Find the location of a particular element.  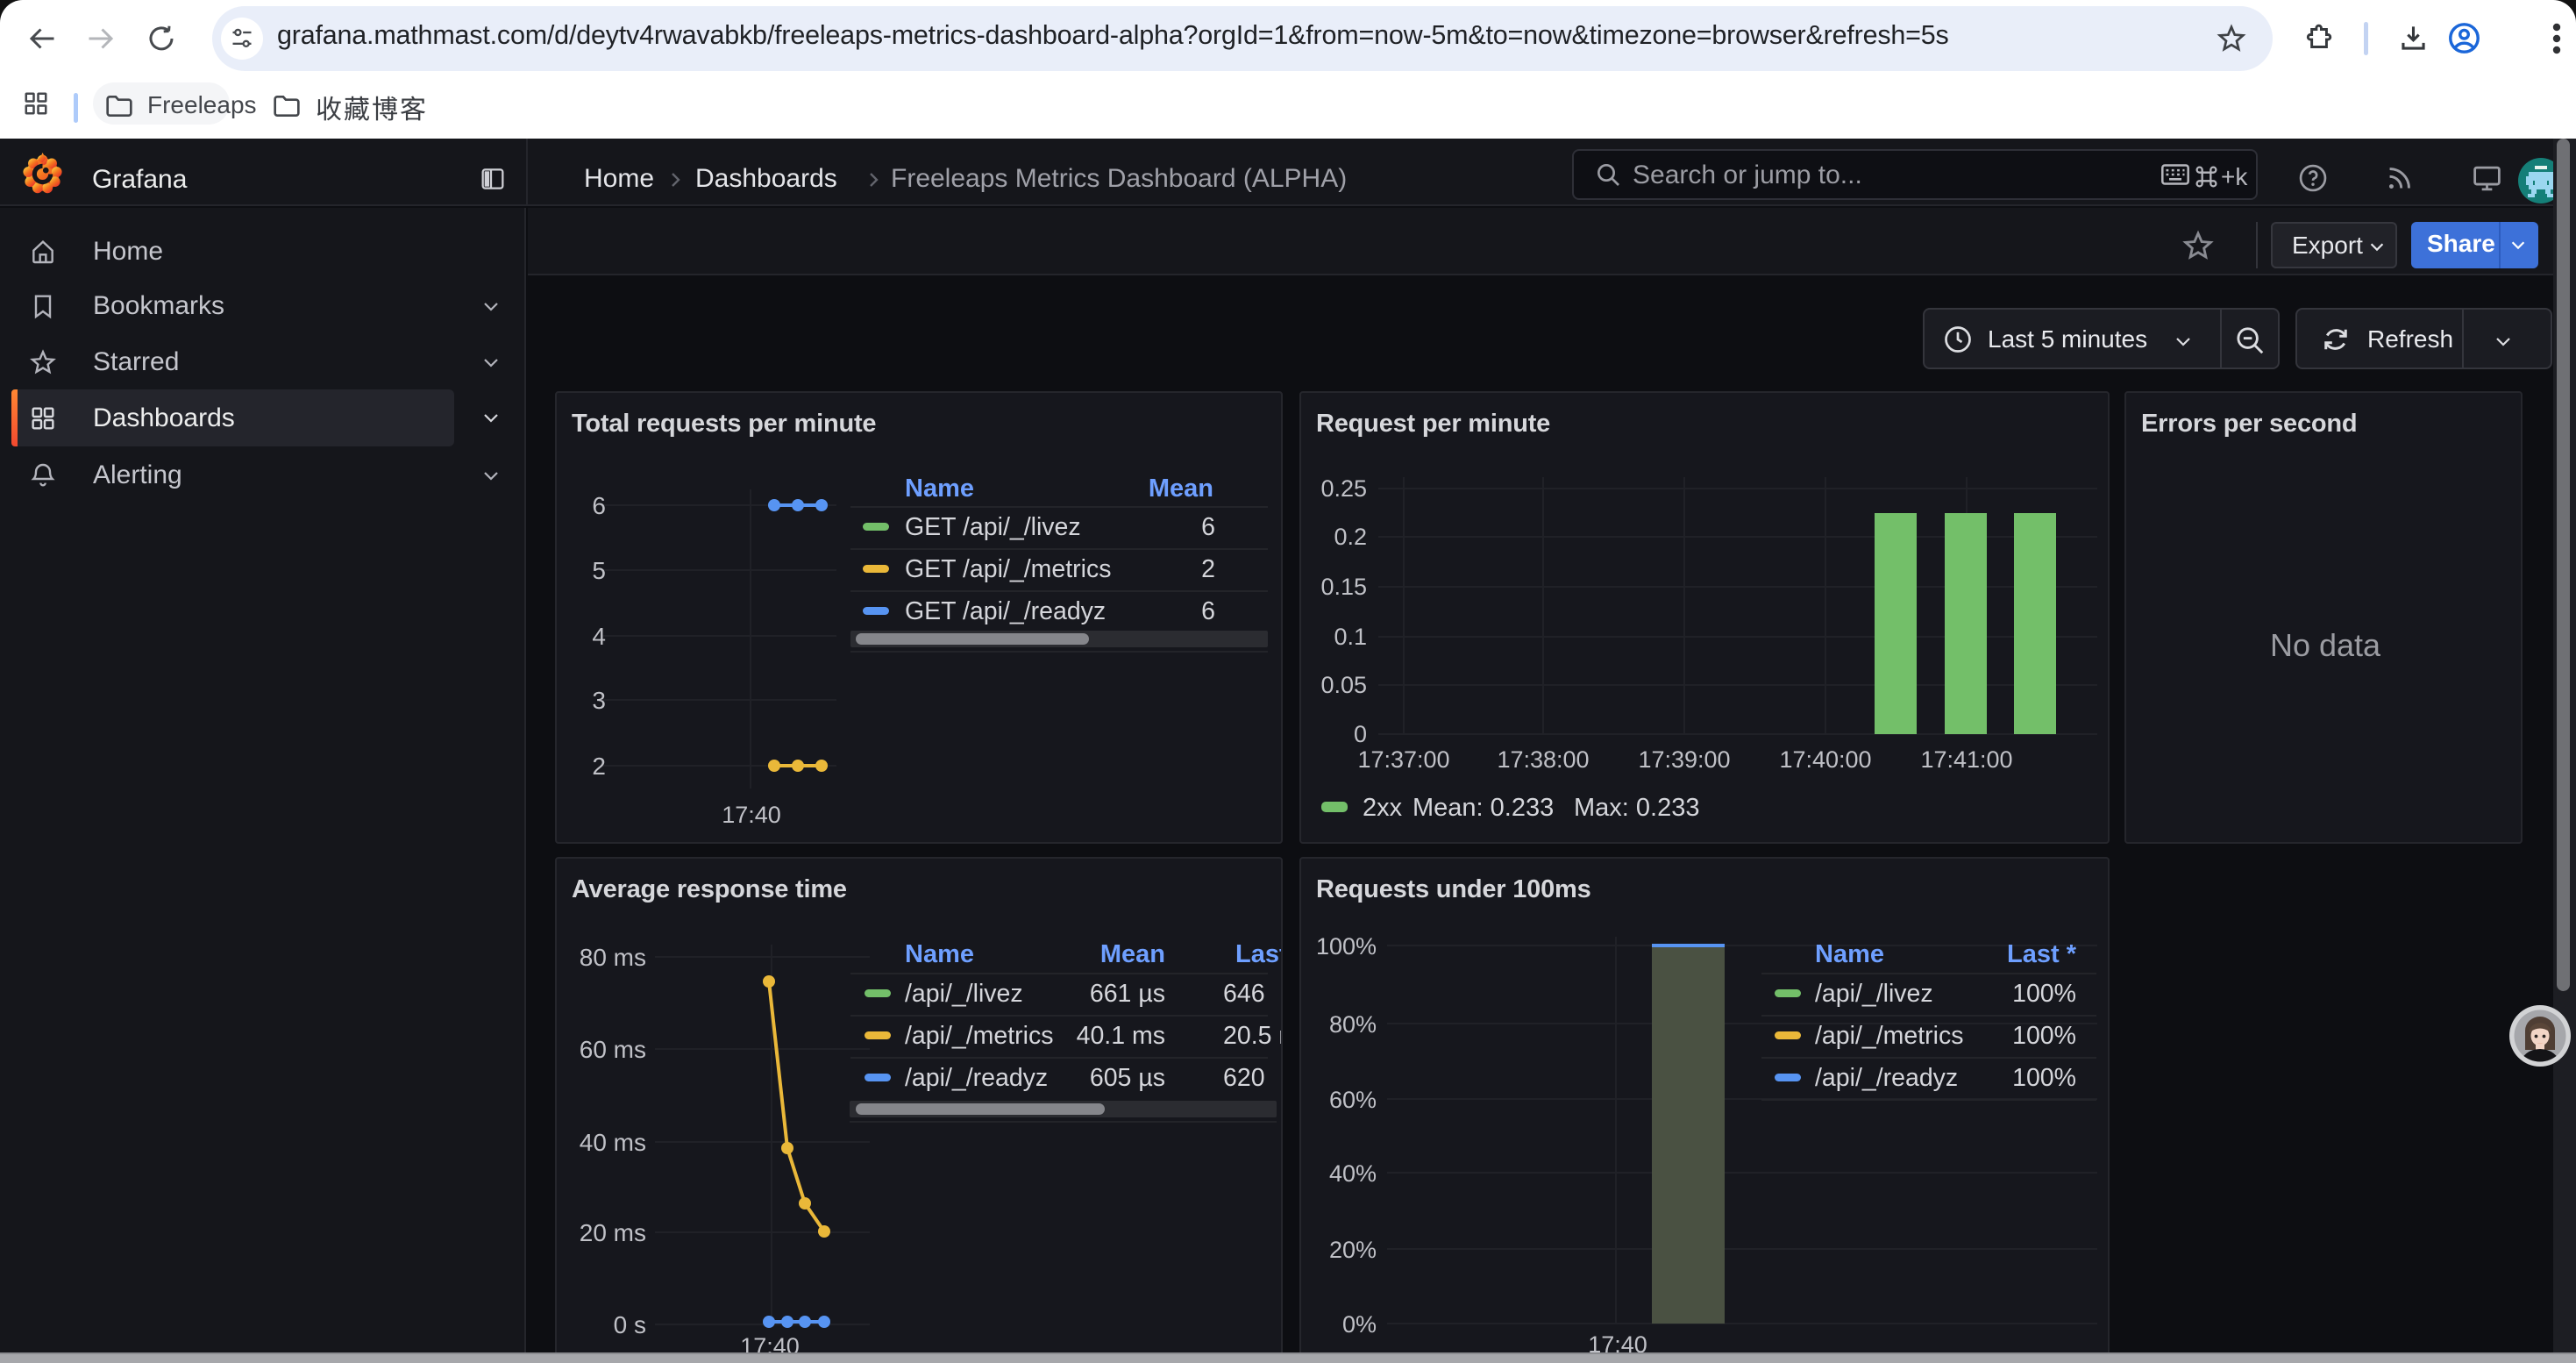

svg-text: 0.15 is located at coordinates (1343, 587).